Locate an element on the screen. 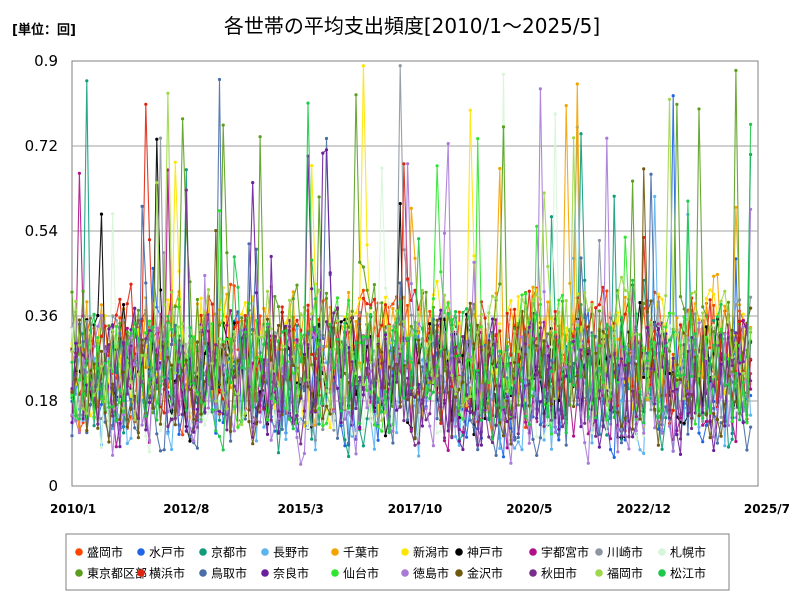  legend-marker is located at coordinates (405, 552).